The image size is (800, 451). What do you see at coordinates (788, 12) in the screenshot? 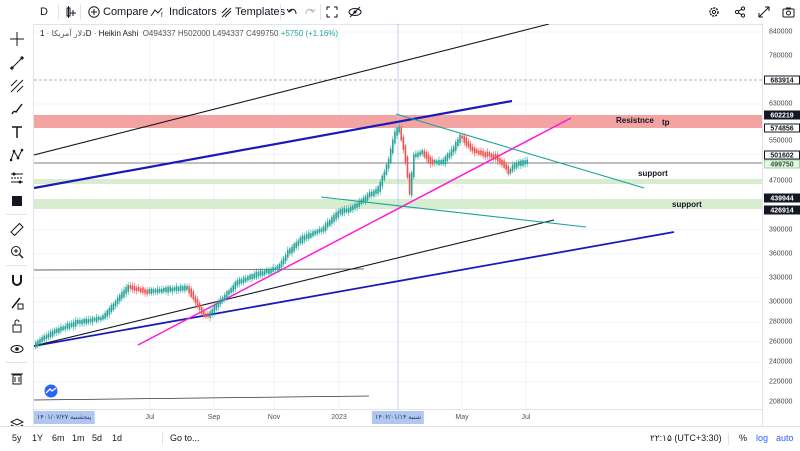
I see `camera-button` at bounding box center [788, 12].